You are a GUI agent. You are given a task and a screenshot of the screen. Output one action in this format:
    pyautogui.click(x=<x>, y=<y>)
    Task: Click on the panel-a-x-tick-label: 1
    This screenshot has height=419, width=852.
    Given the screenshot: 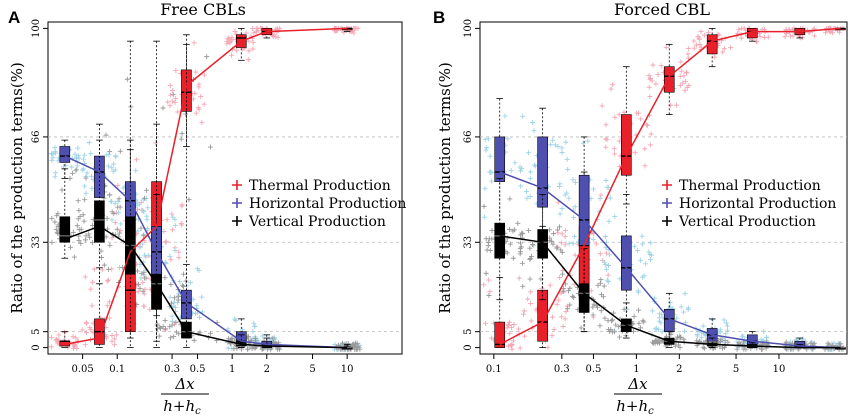 What is the action you would take?
    pyautogui.click(x=232, y=369)
    